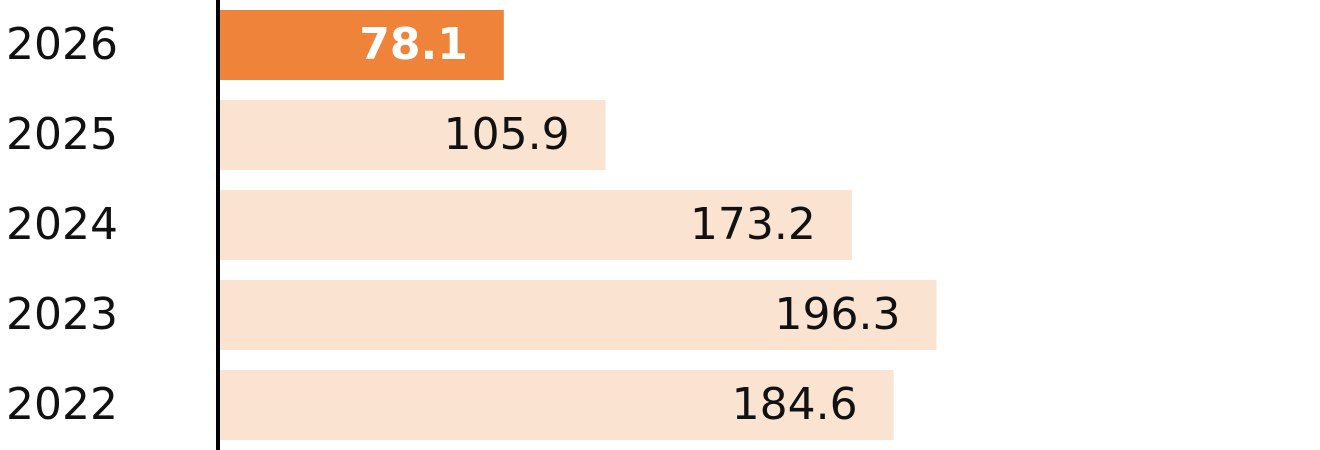  What do you see at coordinates (837, 314) in the screenshot?
I see `value-label: 196.3` at bounding box center [837, 314].